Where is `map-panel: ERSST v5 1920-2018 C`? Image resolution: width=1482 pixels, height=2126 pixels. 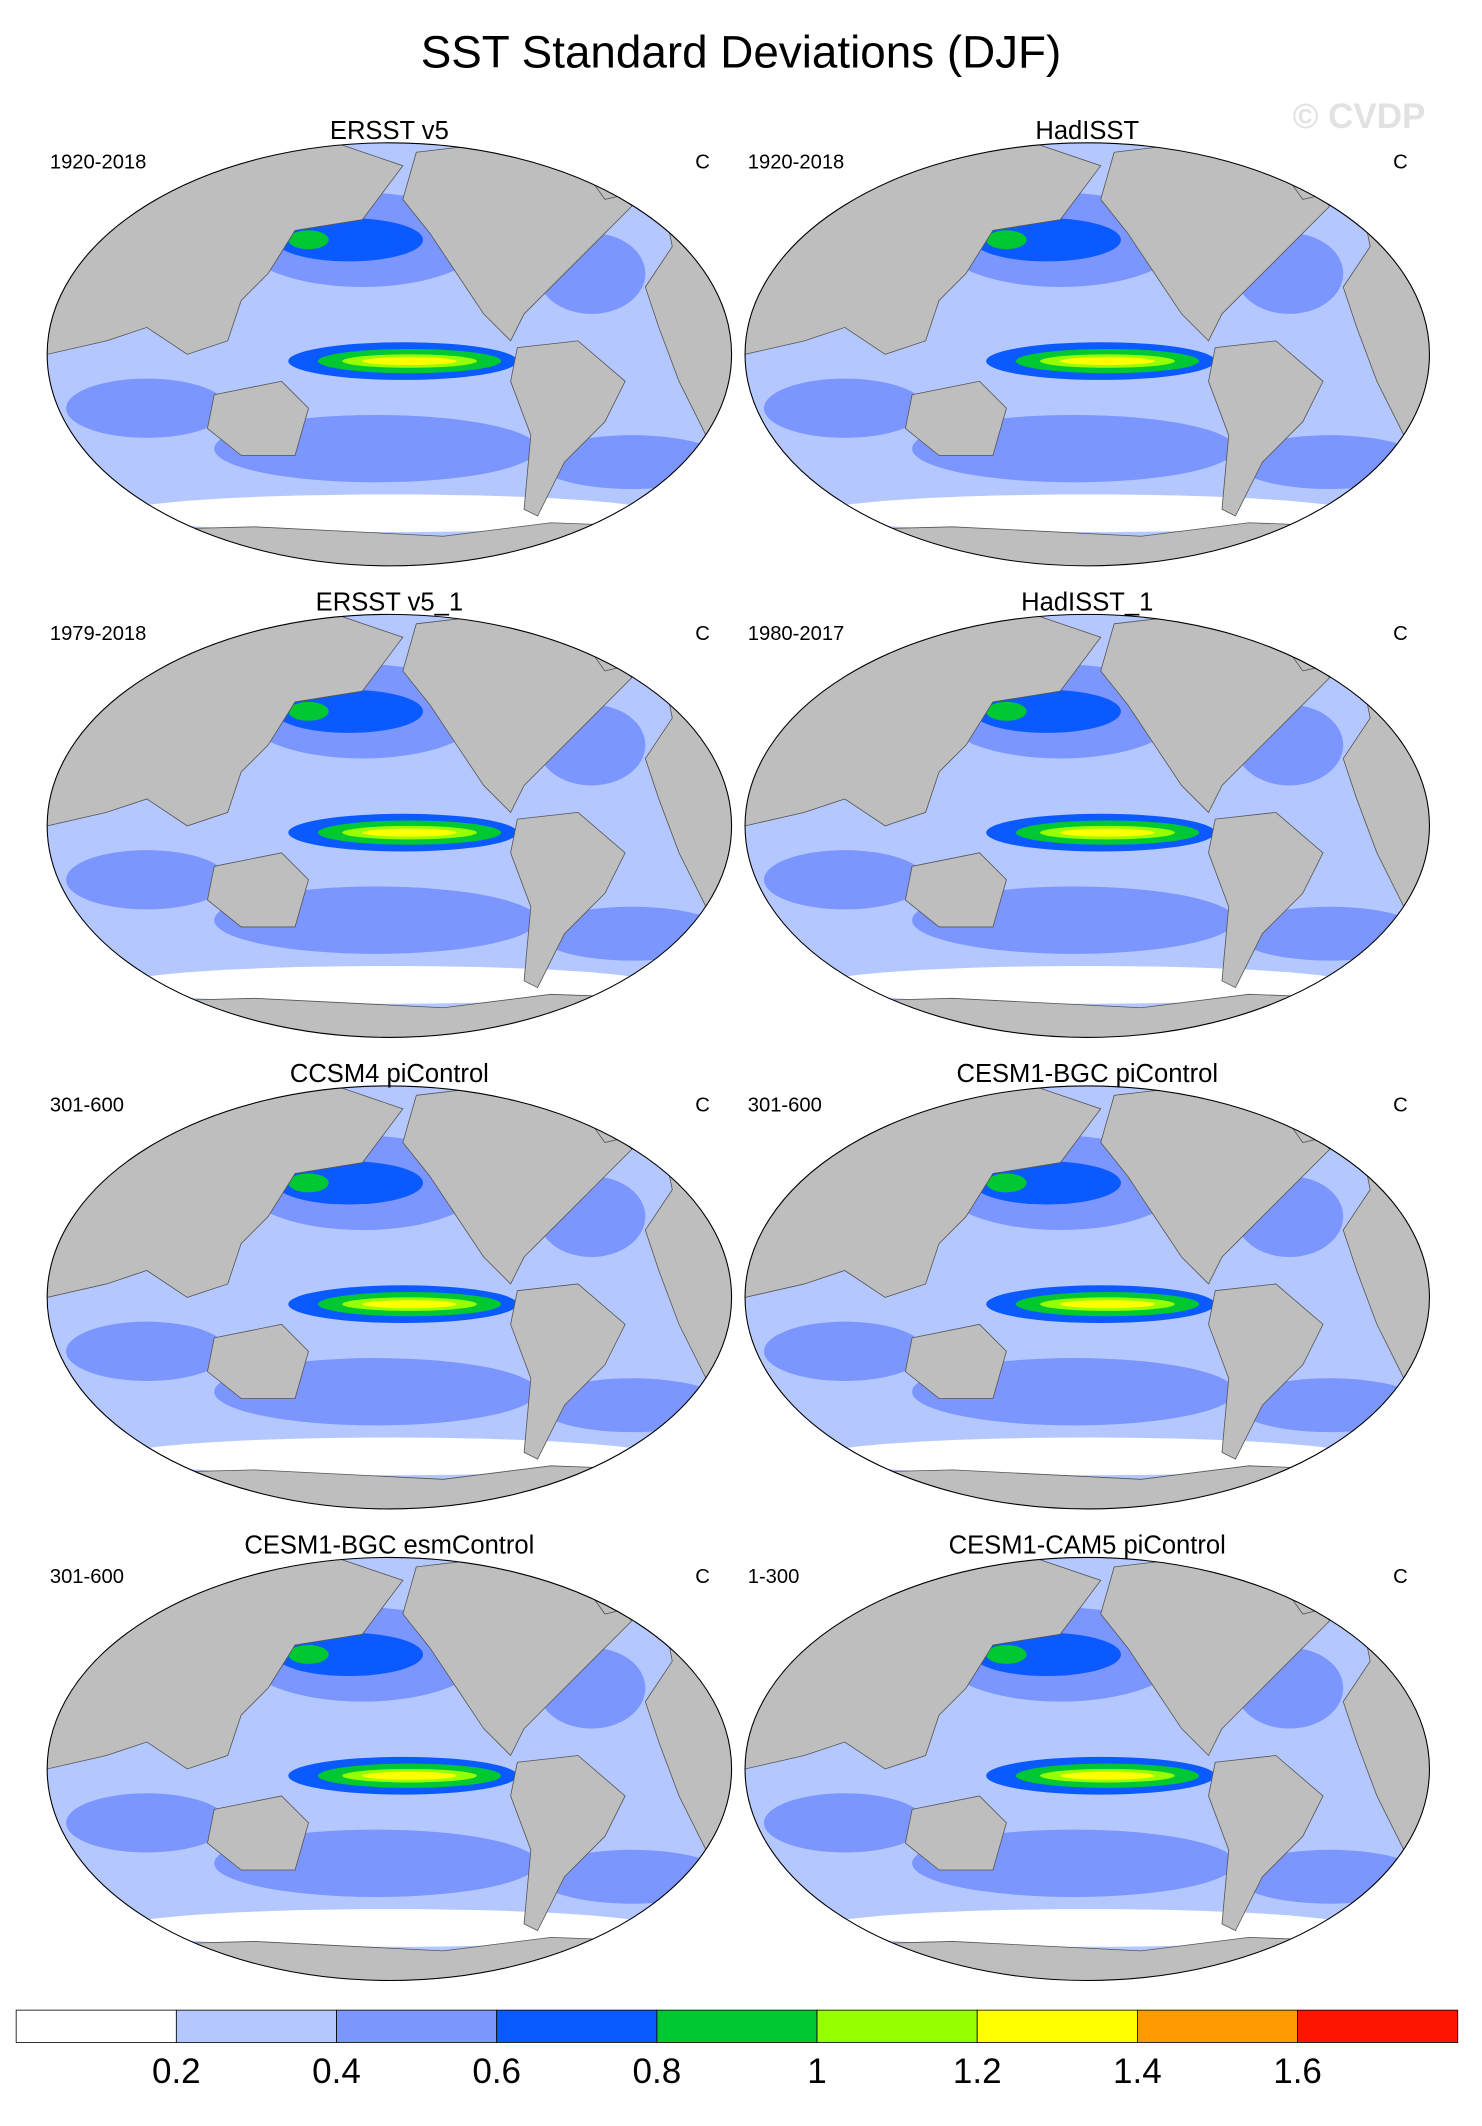
map-panel: ERSST v5 1920-2018 C is located at coordinates (389, 341).